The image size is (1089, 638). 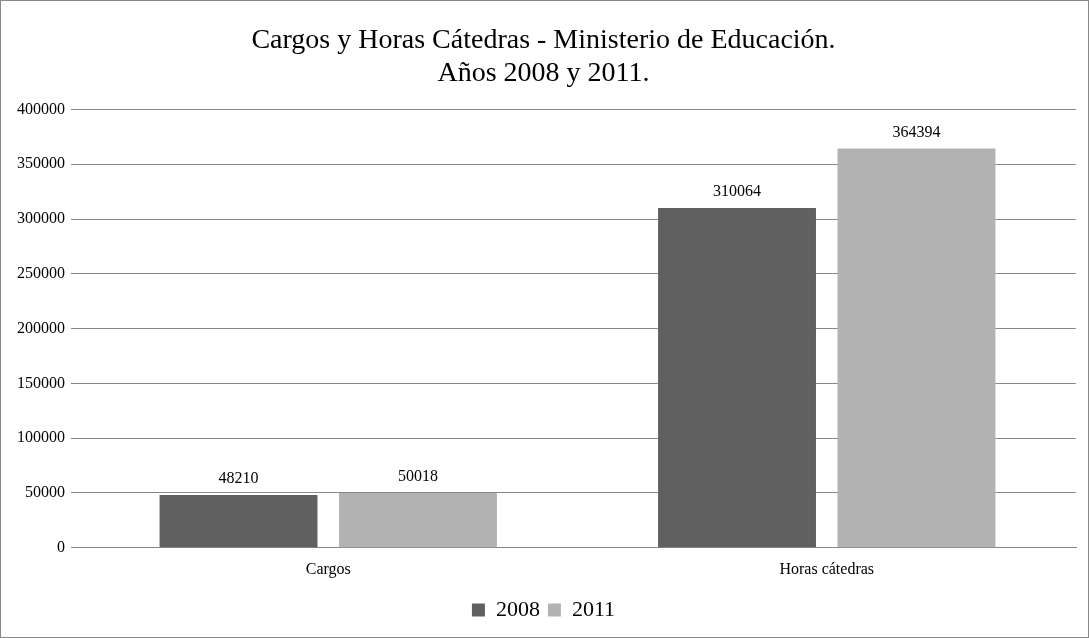 I want to click on data-label: 310064, so click(x=737, y=191).